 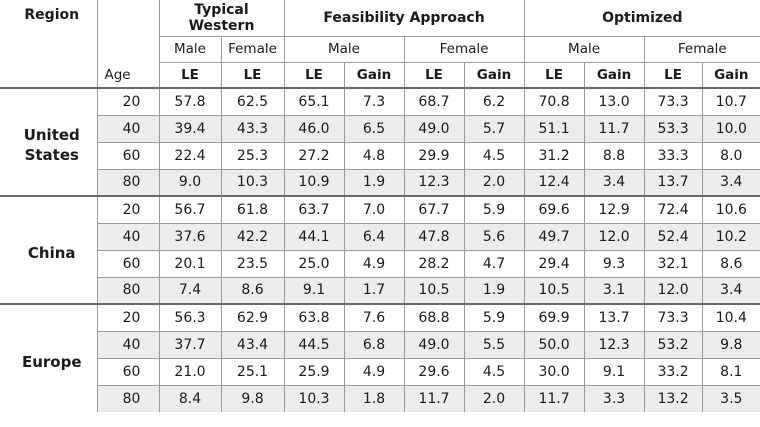 What do you see at coordinates (730, 290) in the screenshot?
I see `value-cell-op-f-gain: 3.4` at bounding box center [730, 290].